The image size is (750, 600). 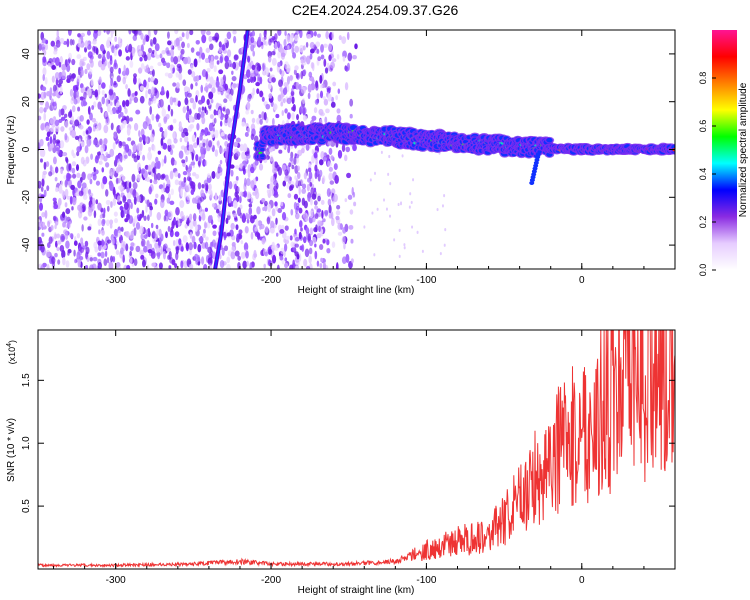 What do you see at coordinates (26, 149) in the screenshot?
I see `y-tick-label: 0` at bounding box center [26, 149].